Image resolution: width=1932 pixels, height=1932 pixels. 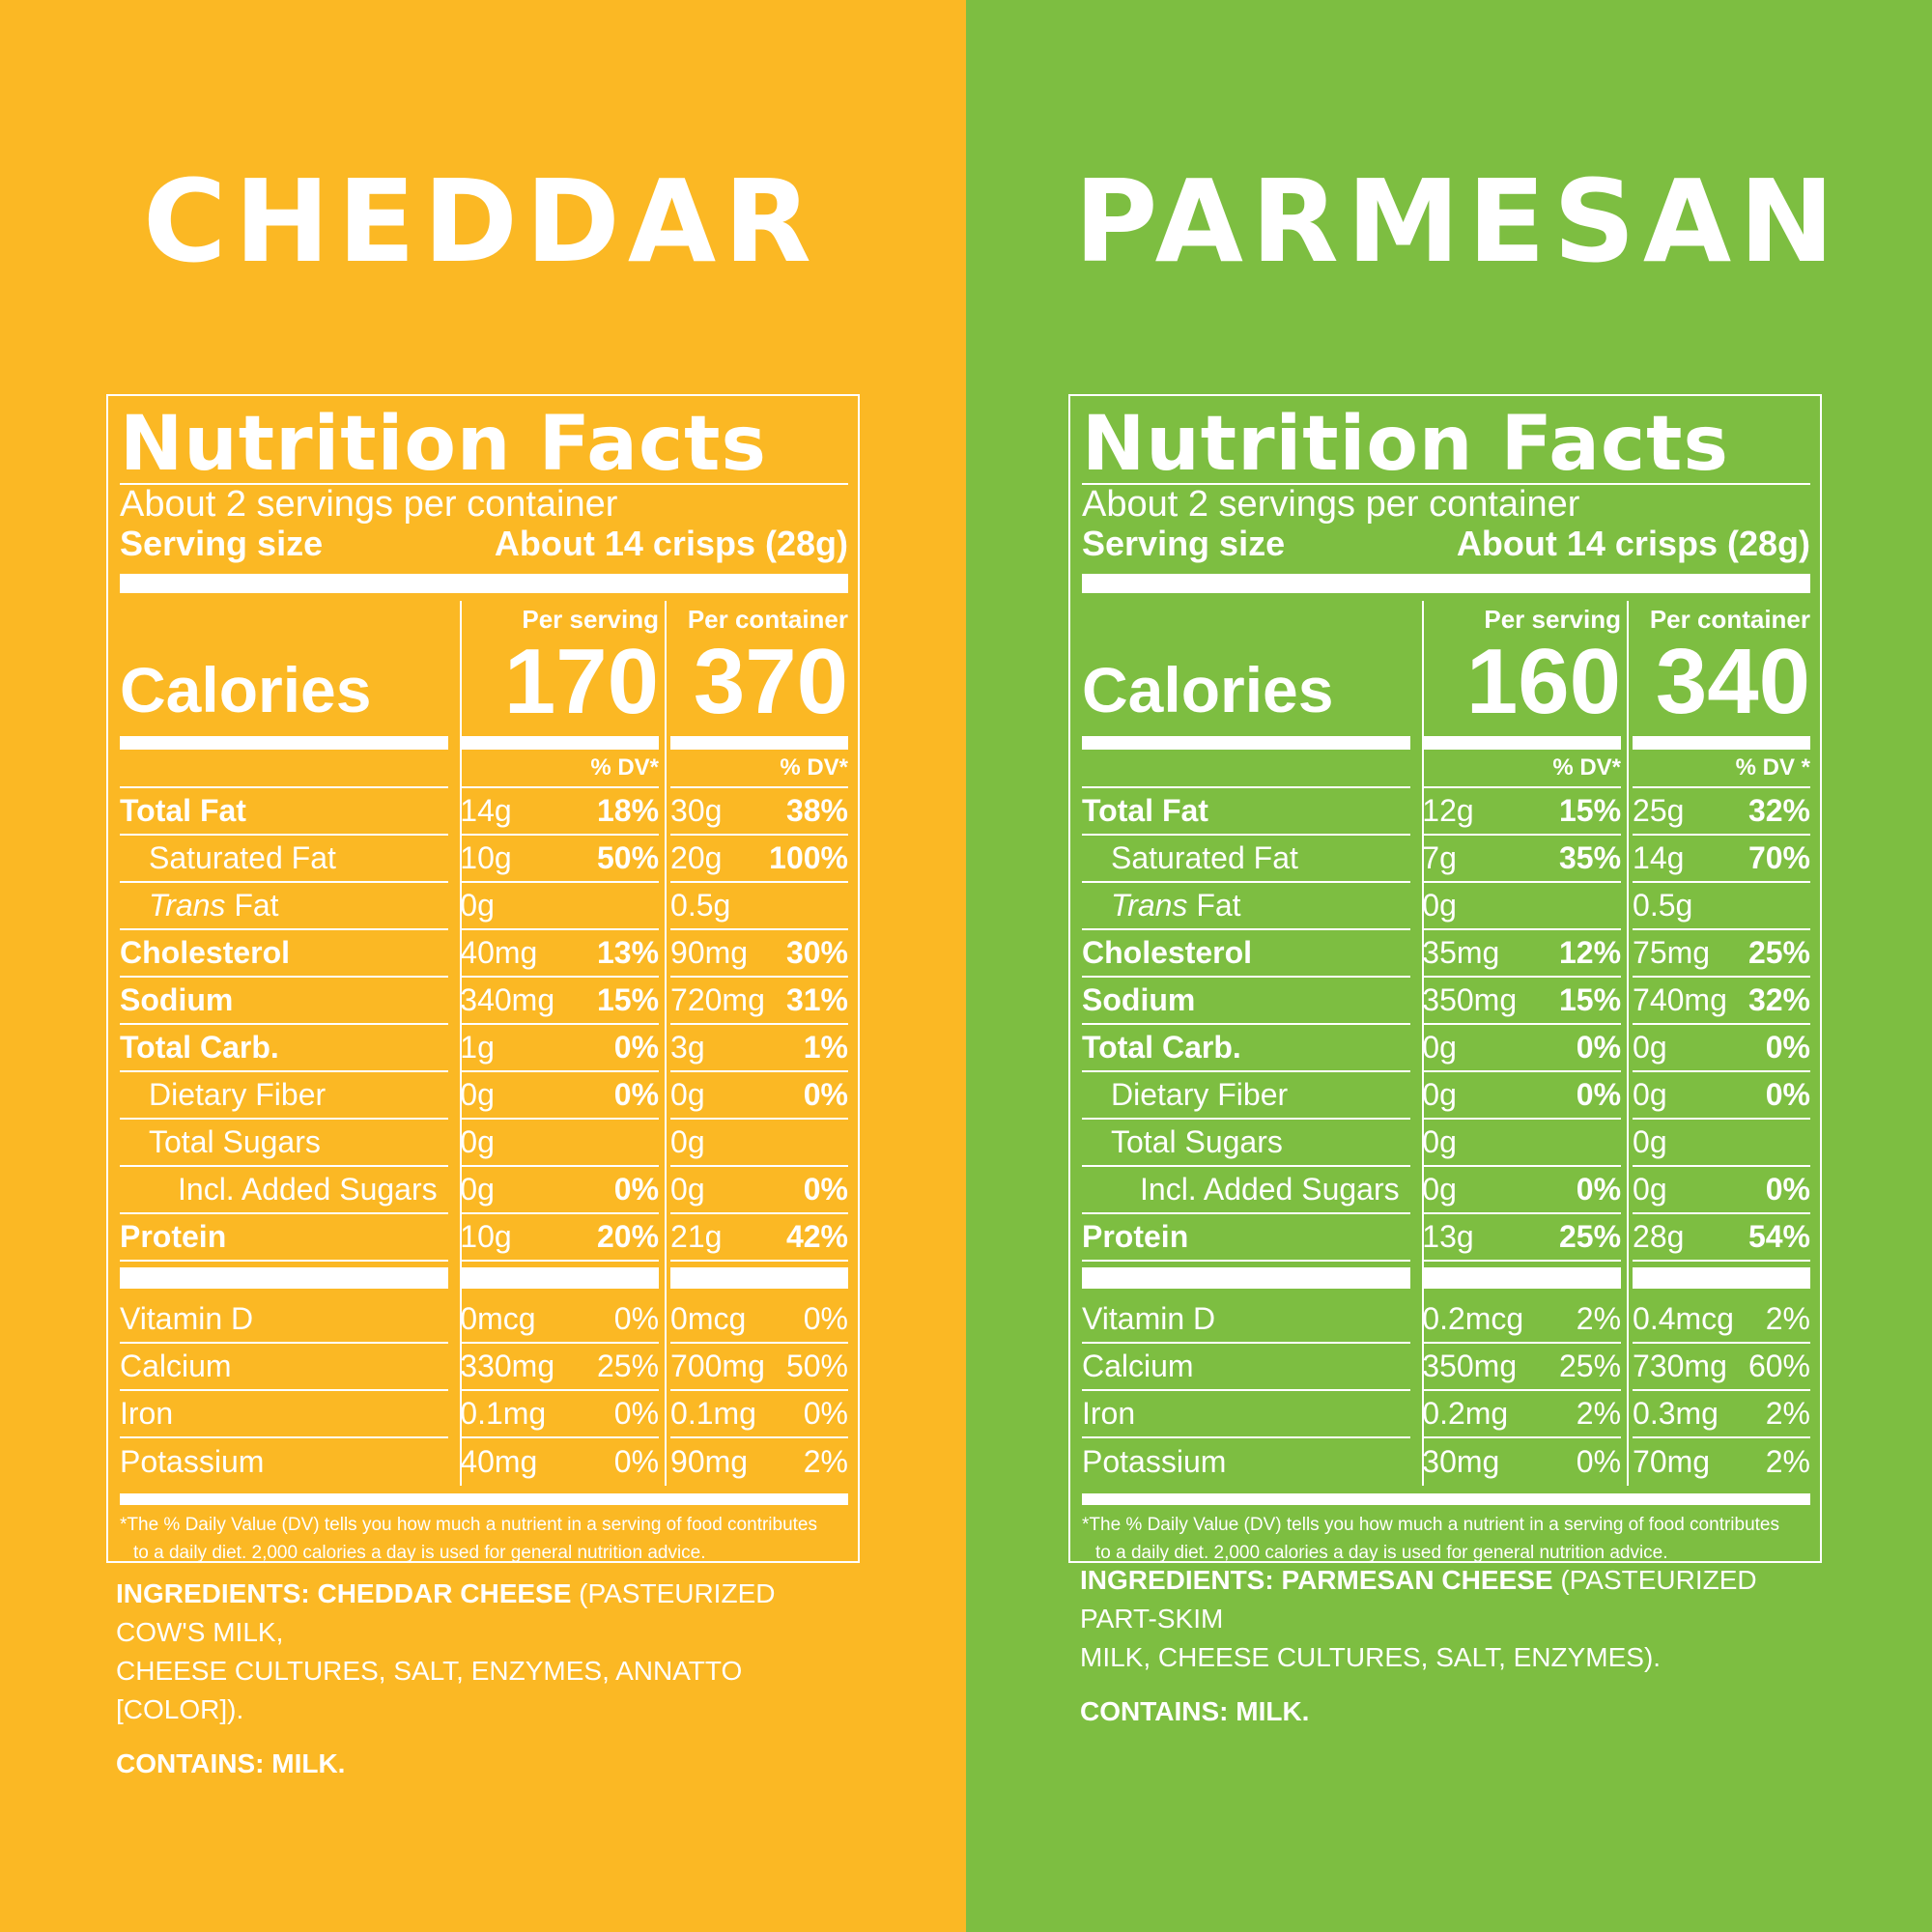 I want to click on nutrient-name: Calcium, so click(x=1138, y=1366).